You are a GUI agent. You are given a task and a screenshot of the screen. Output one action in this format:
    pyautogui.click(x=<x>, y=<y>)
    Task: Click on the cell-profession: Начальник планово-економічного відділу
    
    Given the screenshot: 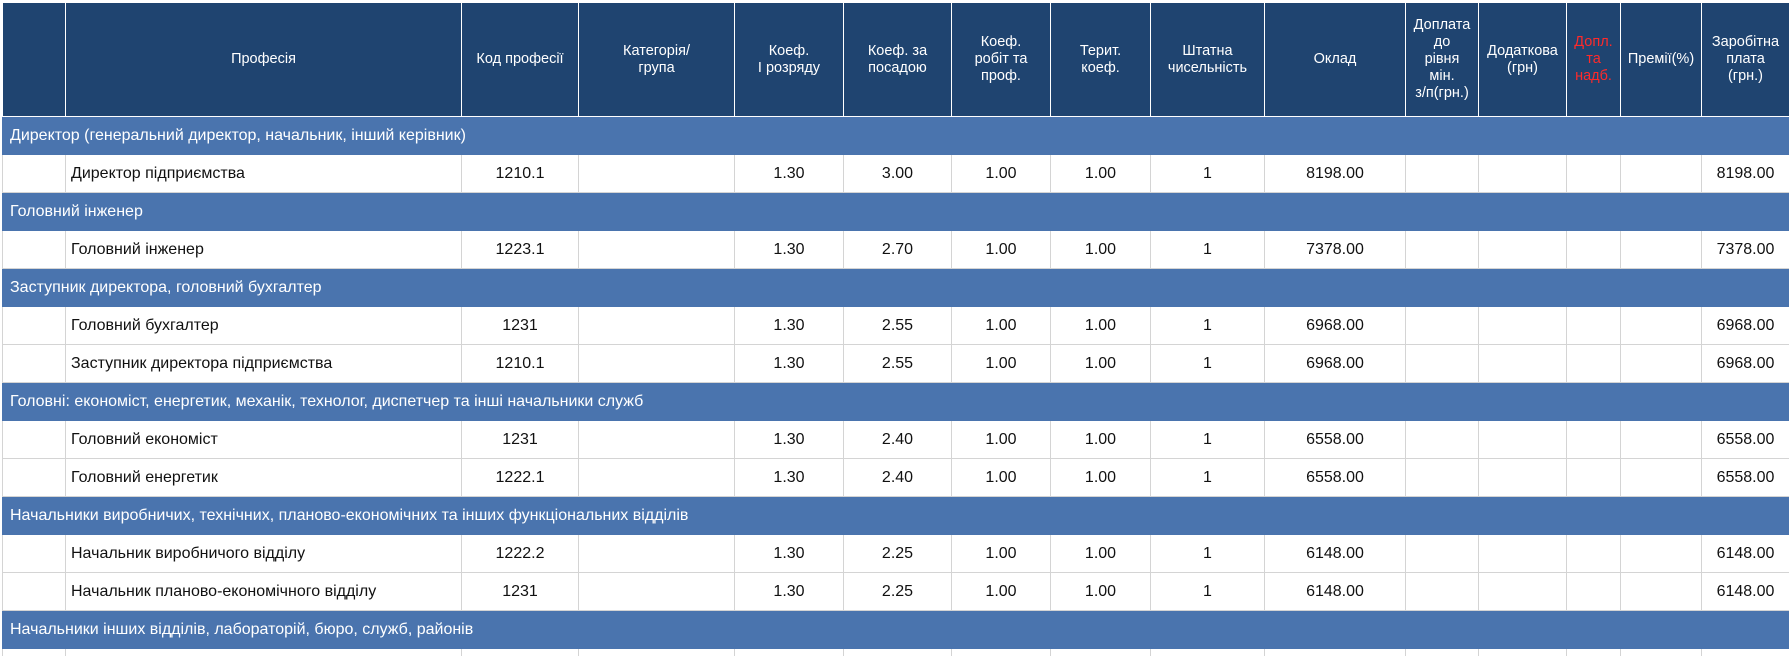 What is the action you would take?
    pyautogui.click(x=263, y=591)
    